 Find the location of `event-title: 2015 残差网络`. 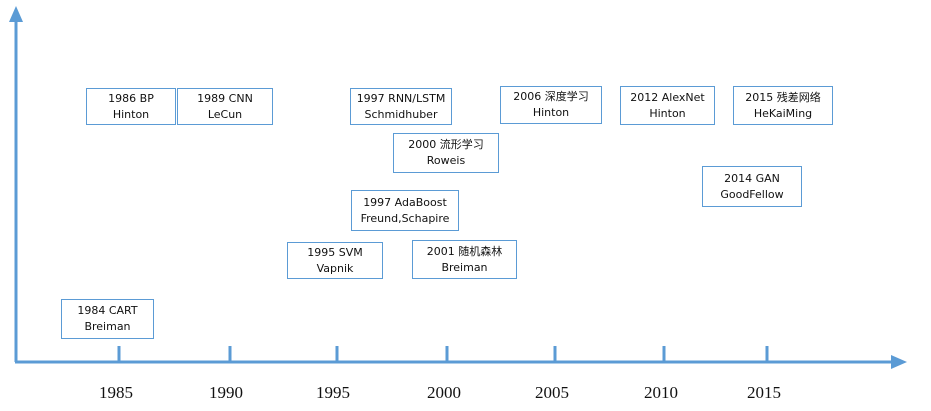

event-title: 2015 残差网络 is located at coordinates (783, 97).